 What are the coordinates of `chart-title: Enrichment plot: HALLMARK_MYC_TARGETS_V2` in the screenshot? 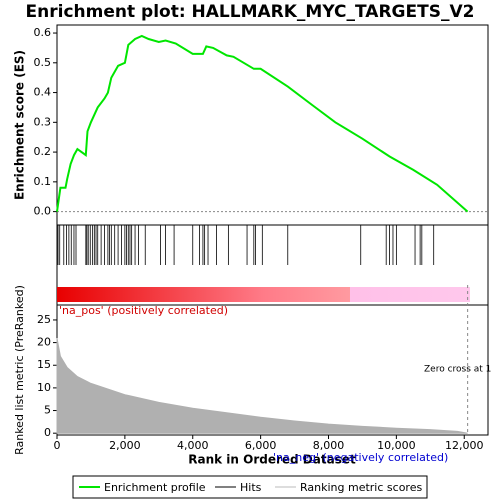 It's located at (250, 12).